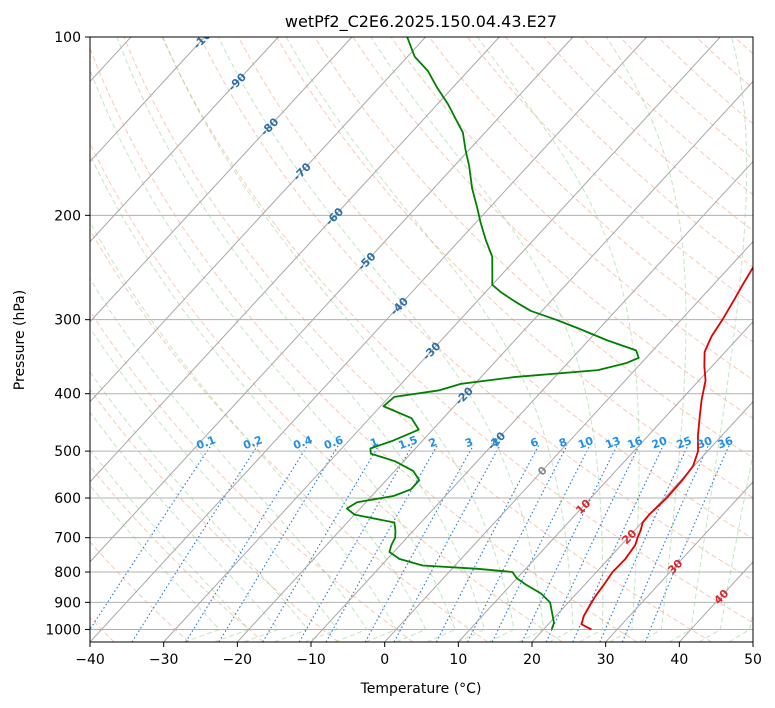 The height and width of the screenshot is (708, 775). Describe the element at coordinates (421, 689) in the screenshot. I see `x-axis-label: Temperature (°C)` at that location.